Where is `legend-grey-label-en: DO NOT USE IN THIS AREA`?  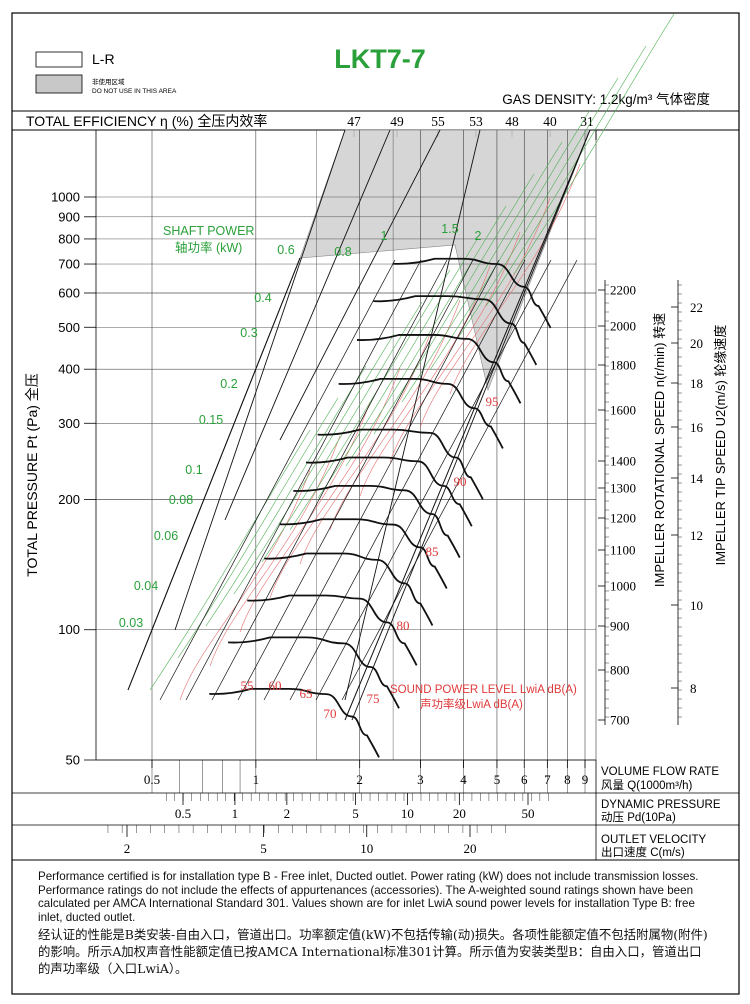
legend-grey-label-en: DO NOT USE IN THIS AREA is located at coordinates (134, 91).